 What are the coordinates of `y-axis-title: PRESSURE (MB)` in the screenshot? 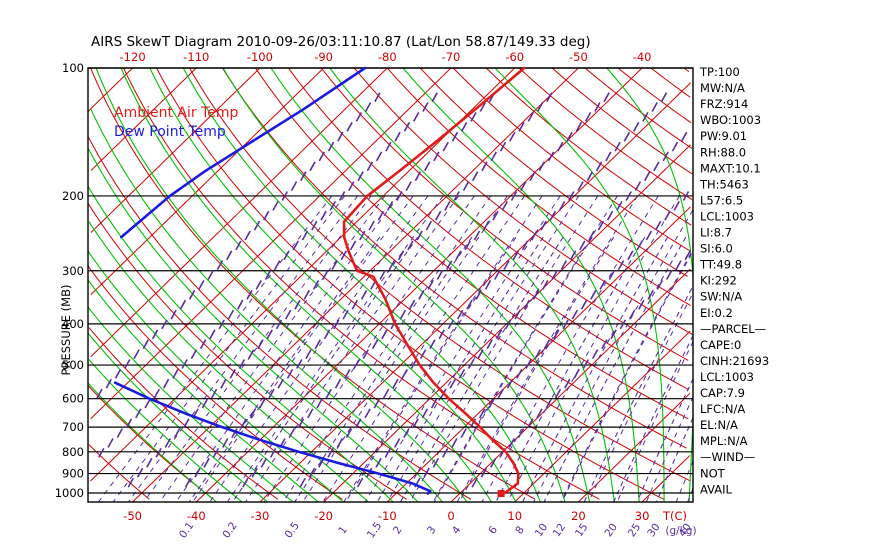 It's located at (66, 330).